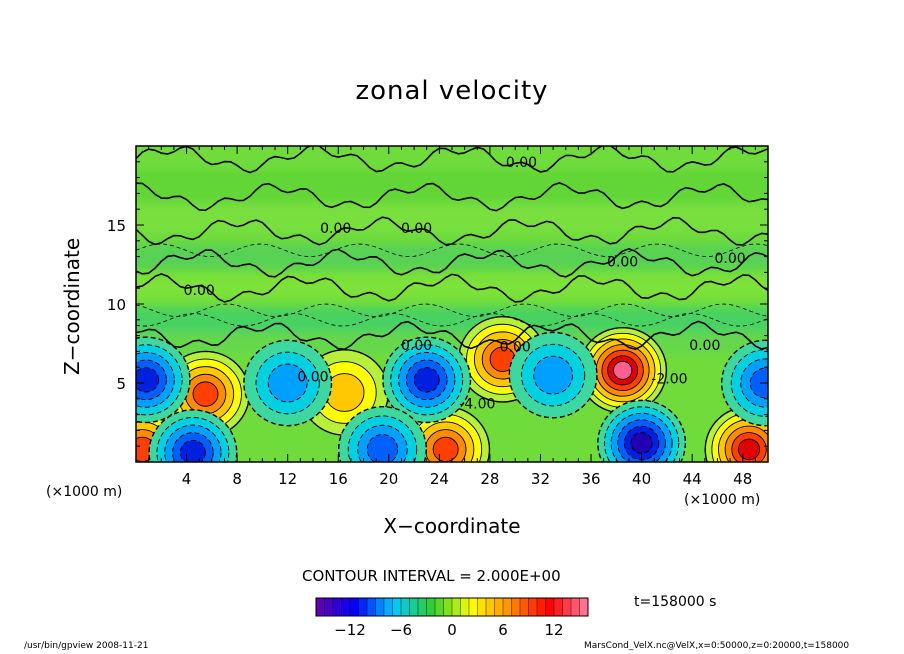 The image size is (904, 654). Describe the element at coordinates (553, 630) in the screenshot. I see `colorbar-tick-label-4: 12` at that location.